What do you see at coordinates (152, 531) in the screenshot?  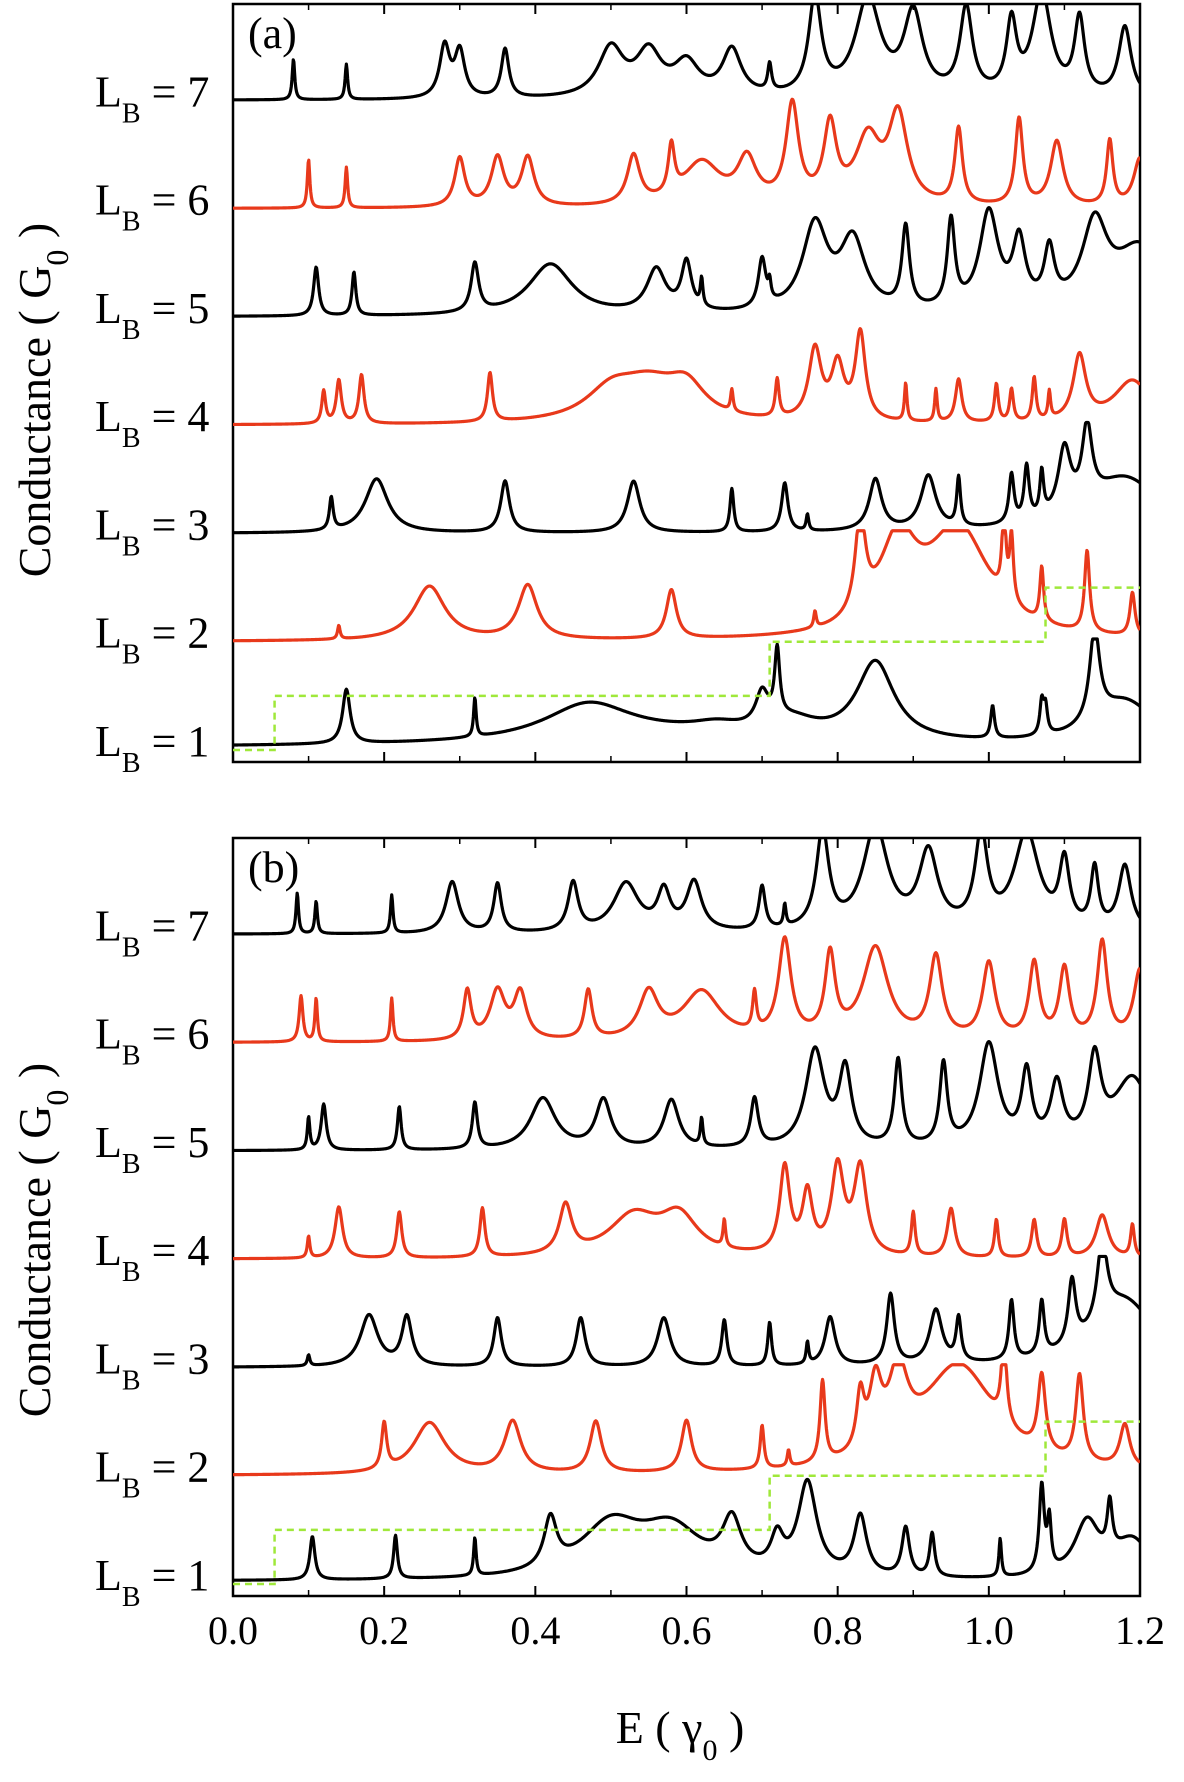 I see `panel-a-row-label-3: LB = 3` at bounding box center [152, 531].